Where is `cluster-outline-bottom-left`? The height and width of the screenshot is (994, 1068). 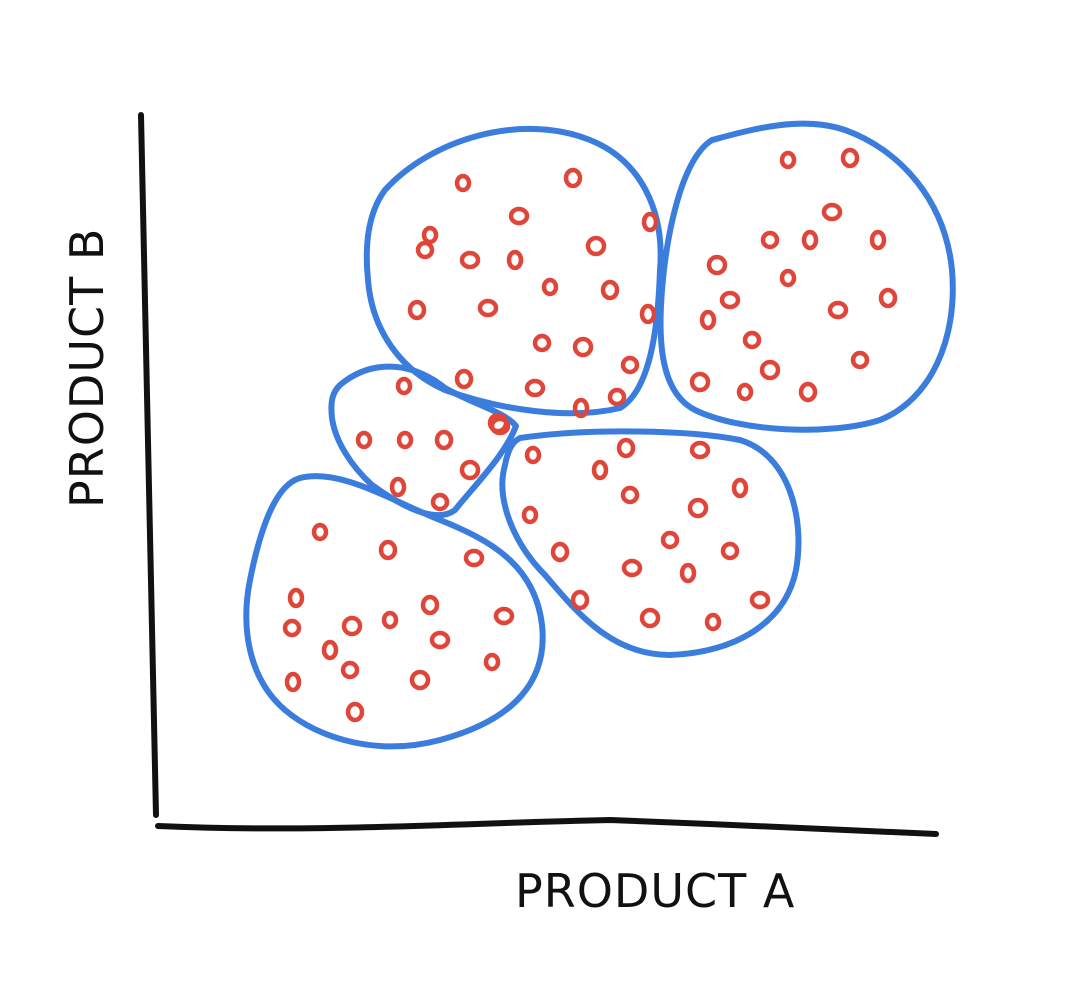 cluster-outline-bottom-left is located at coordinates (394, 611).